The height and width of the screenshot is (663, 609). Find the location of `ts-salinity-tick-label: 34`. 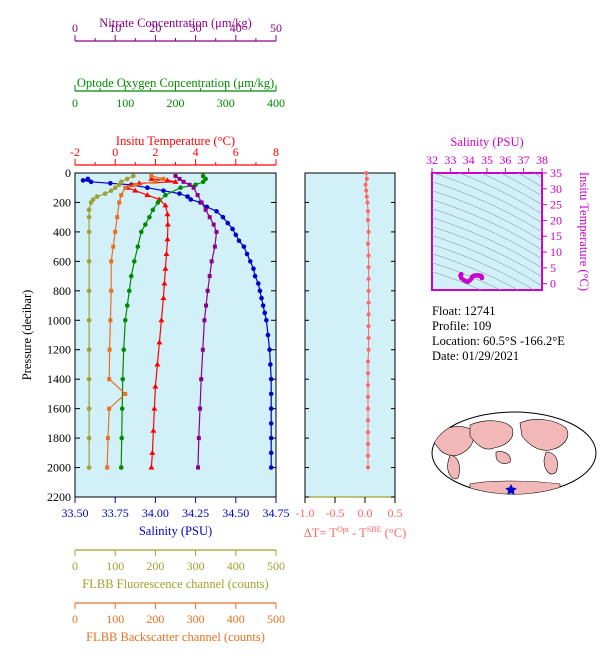

ts-salinity-tick-label: 34 is located at coordinates (469, 160).